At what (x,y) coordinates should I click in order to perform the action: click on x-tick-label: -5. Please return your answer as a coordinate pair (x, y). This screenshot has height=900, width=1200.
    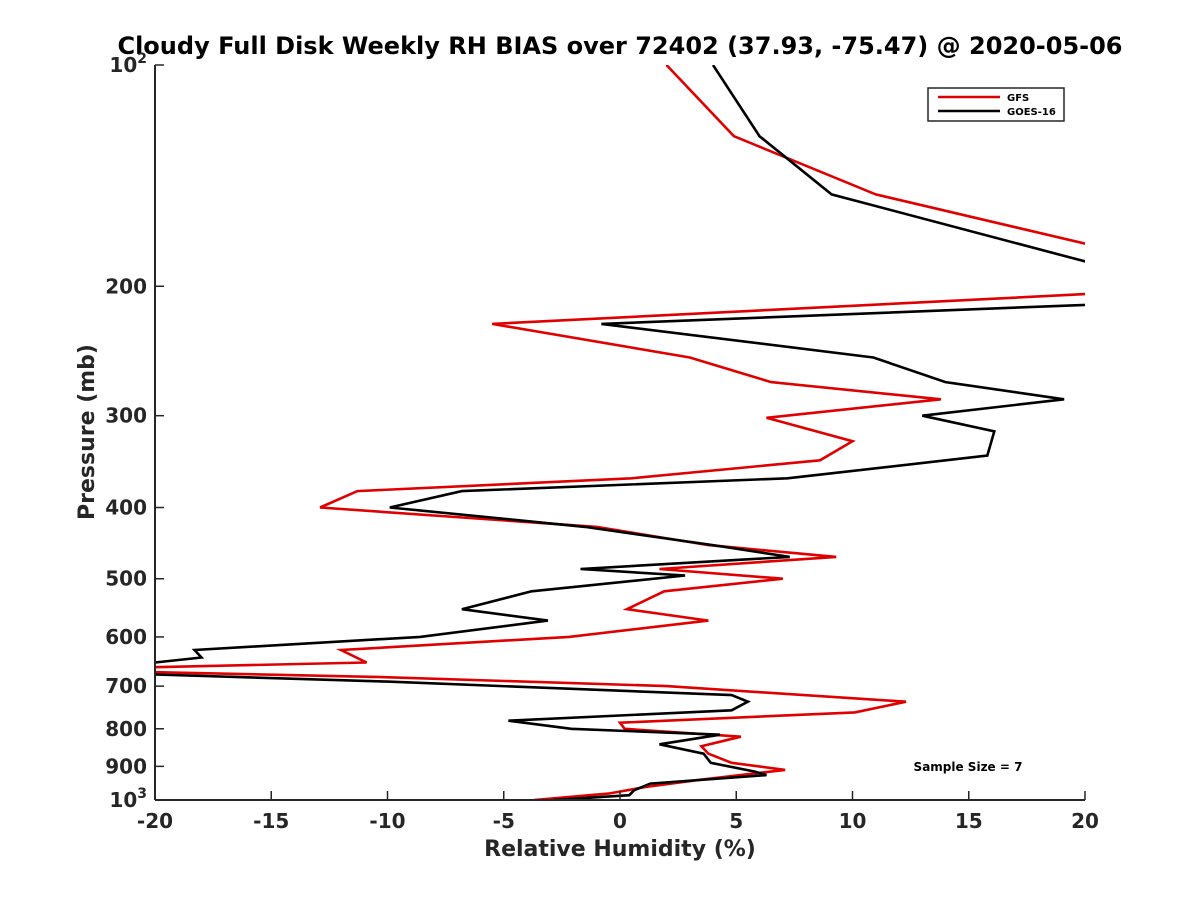
    Looking at the image, I should click on (504, 821).